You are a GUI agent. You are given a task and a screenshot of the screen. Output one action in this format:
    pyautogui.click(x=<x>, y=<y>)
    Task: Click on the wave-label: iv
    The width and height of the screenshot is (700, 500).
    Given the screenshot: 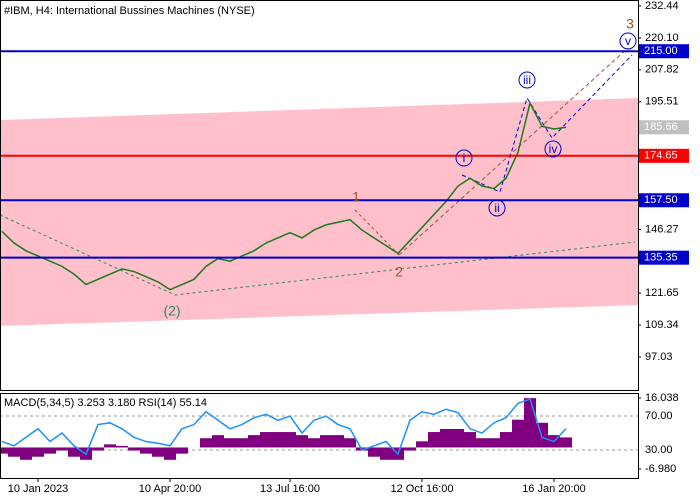 What is the action you would take?
    pyautogui.click(x=553, y=149)
    